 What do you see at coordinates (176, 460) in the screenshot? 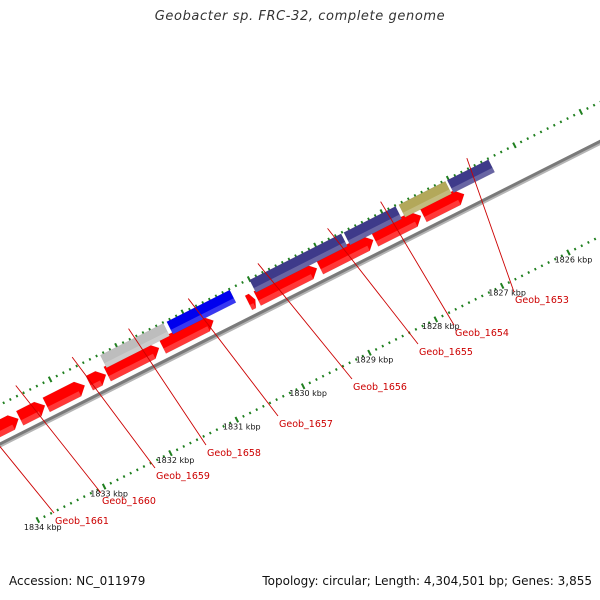
I see `scale-label: 1832 kbp` at bounding box center [176, 460].